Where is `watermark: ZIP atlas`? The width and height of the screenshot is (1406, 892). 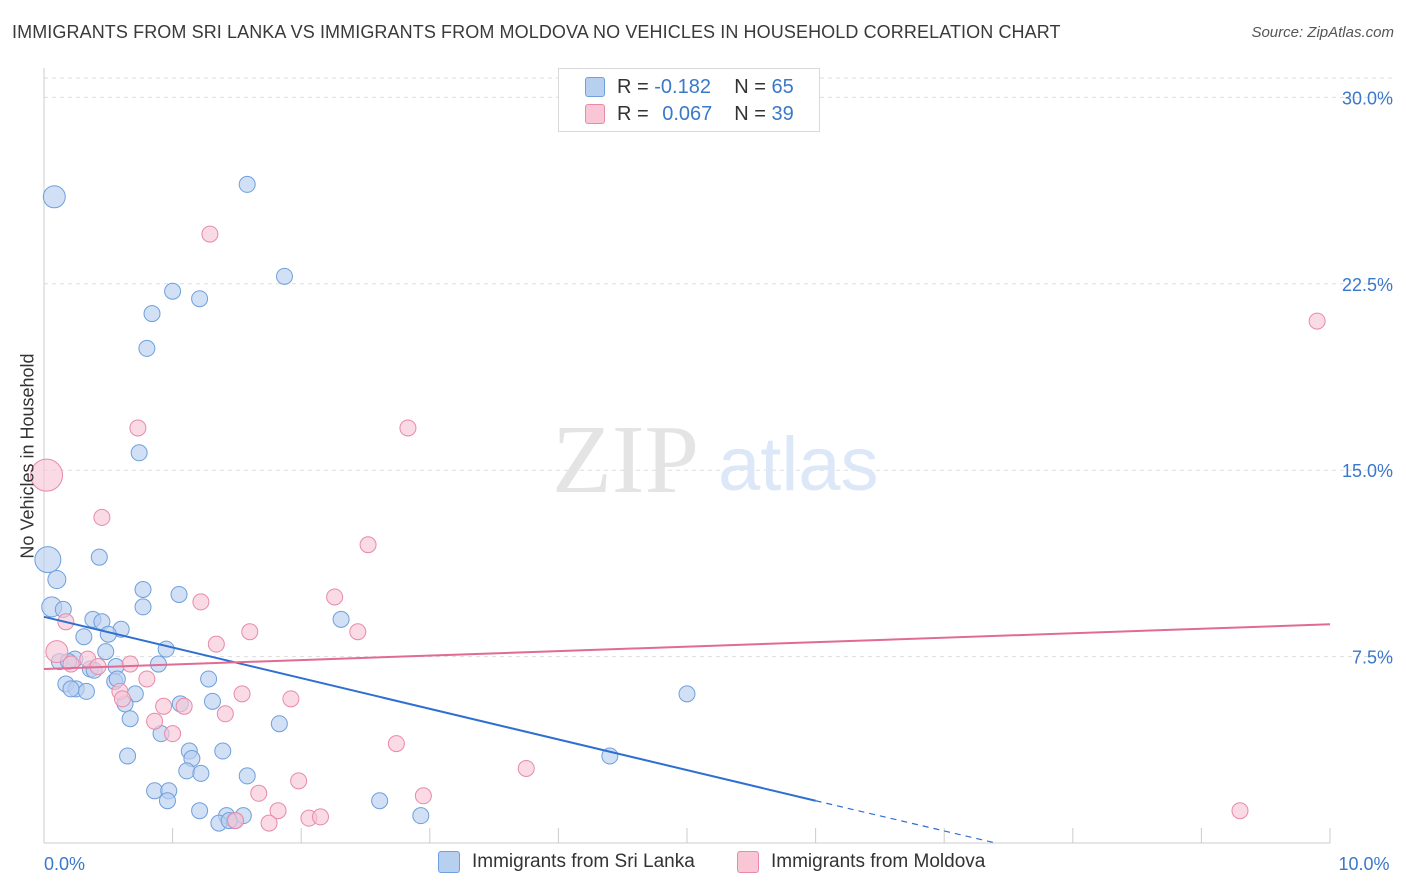
watermark: ZIP atlas is located at coordinates (715, 460).